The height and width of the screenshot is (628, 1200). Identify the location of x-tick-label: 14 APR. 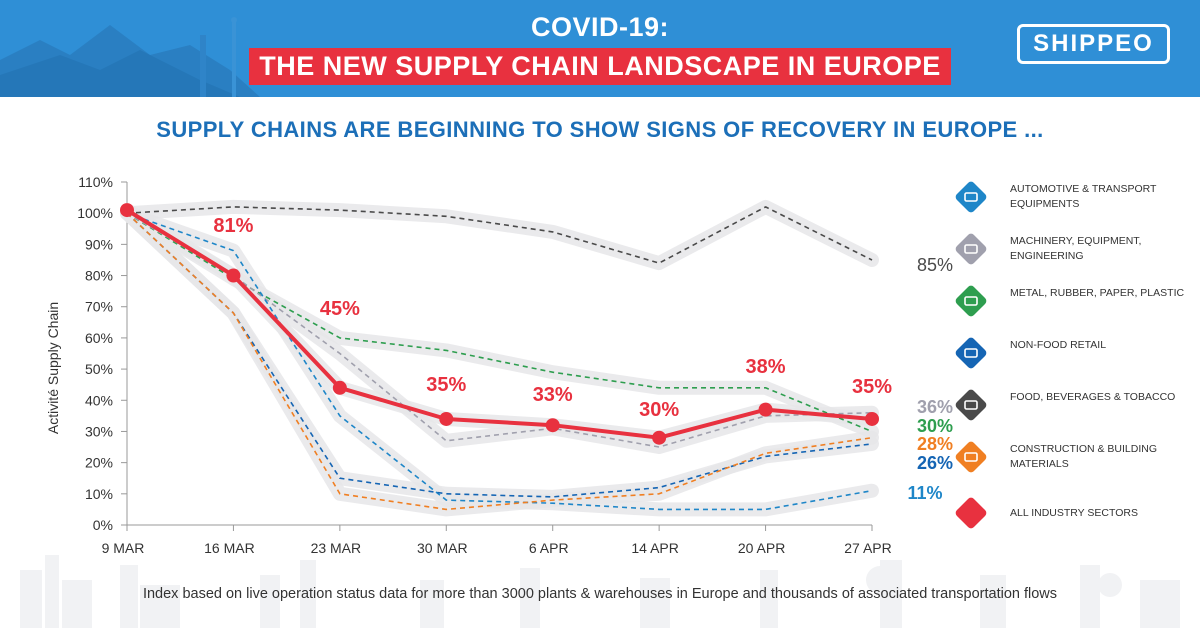
(654, 548).